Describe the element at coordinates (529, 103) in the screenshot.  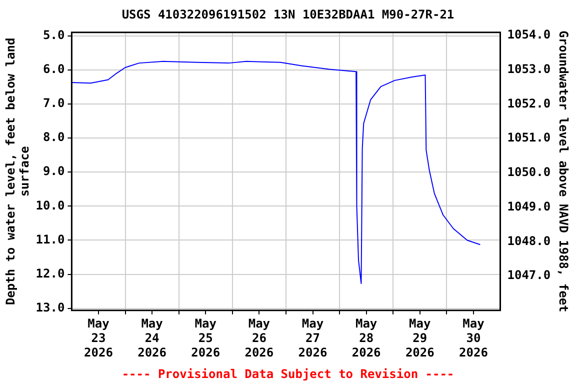
I see `y2-tick-label: 1052.0` at that location.